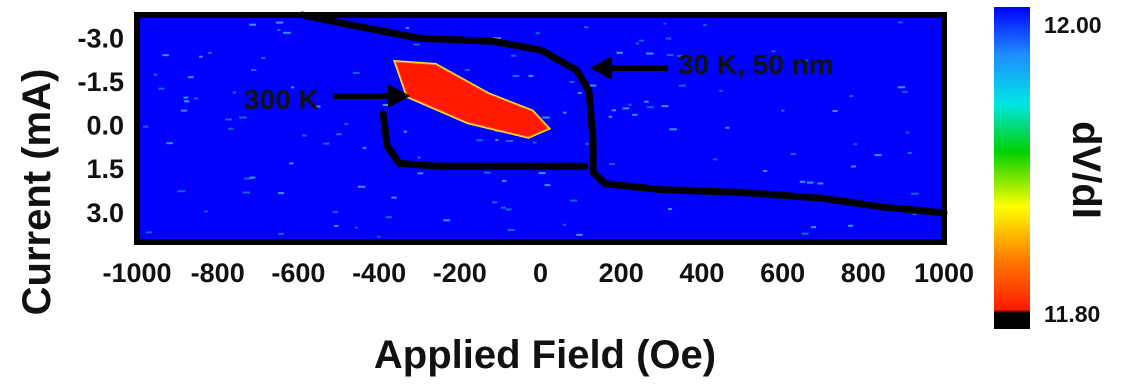 The height and width of the screenshot is (385, 1121). What do you see at coordinates (136, 273) in the screenshot?
I see `x-tick-label: -1000` at bounding box center [136, 273].